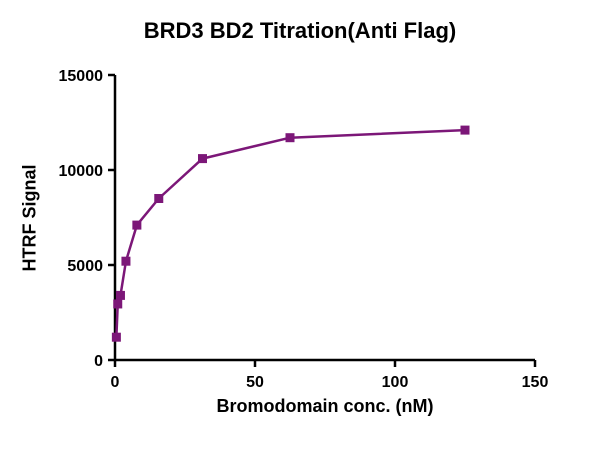 Image resolution: width=600 pixels, height=449 pixels. I want to click on x-tick-label: 100, so click(395, 382).